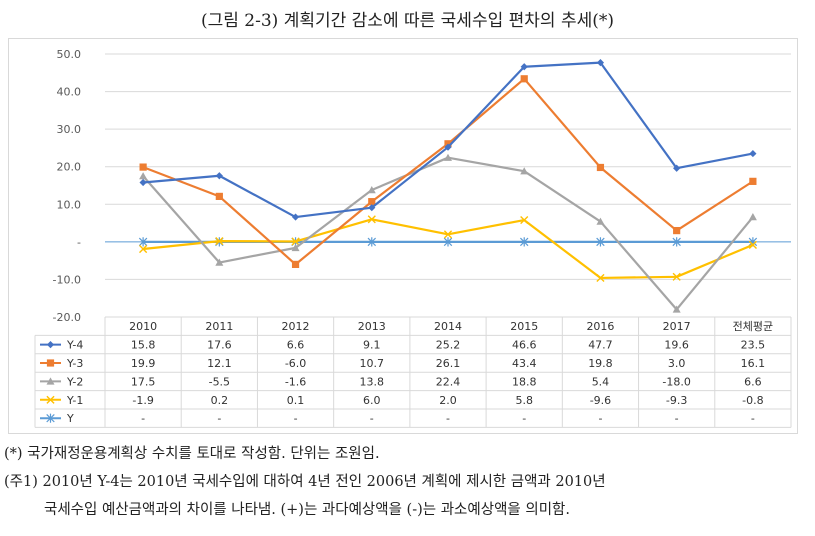 This screenshot has height=536, width=815. Describe the element at coordinates (143, 326) in the screenshot. I see `category-label: 2010` at that location.